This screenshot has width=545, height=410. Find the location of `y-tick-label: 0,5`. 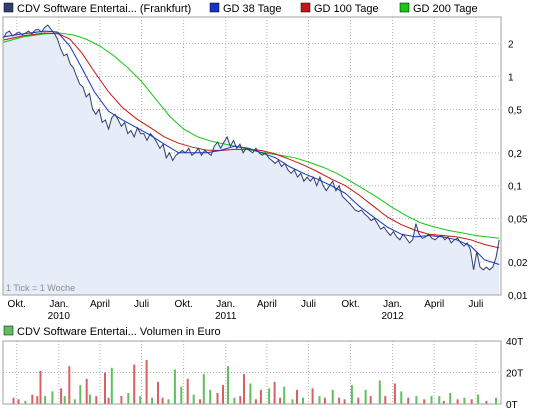

y-tick-label: 0,5 is located at coordinates (515, 110).